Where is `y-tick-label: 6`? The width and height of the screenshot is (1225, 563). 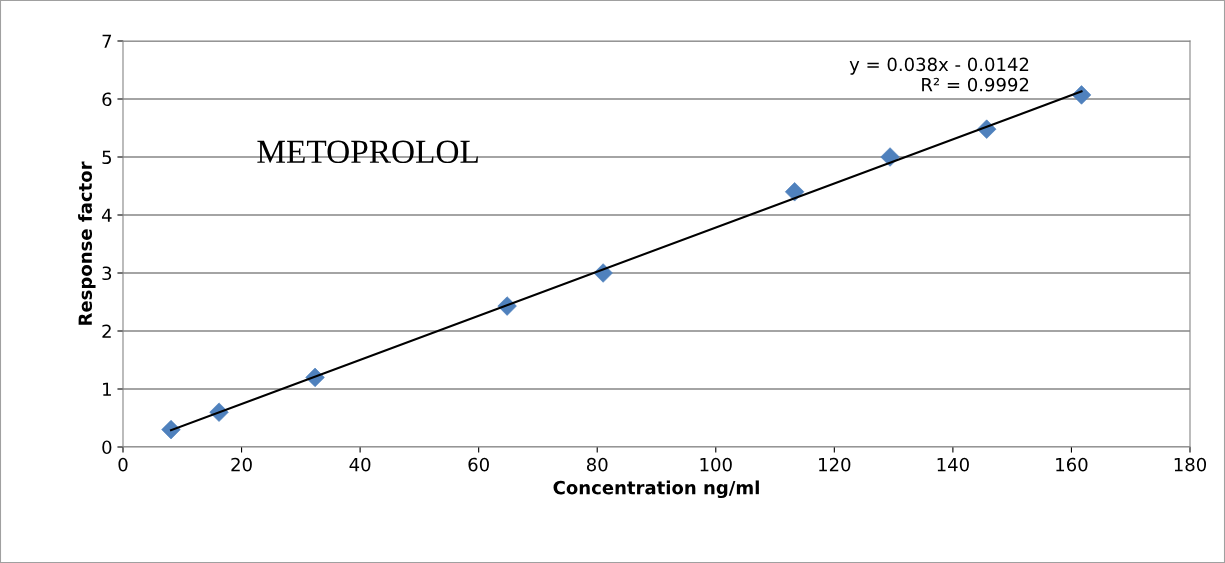 y-tick-label: 6 is located at coordinates (107, 99).